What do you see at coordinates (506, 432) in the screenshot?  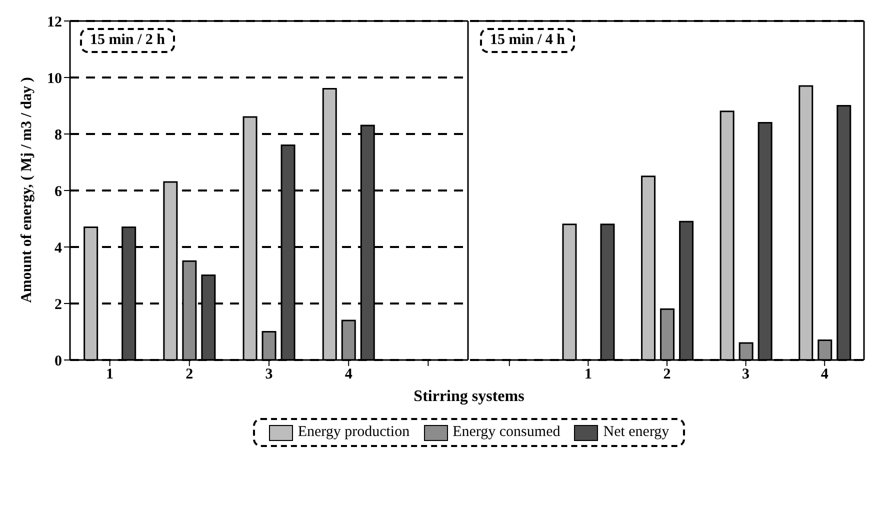 I see `legend-label: Energy consumed` at bounding box center [506, 432].